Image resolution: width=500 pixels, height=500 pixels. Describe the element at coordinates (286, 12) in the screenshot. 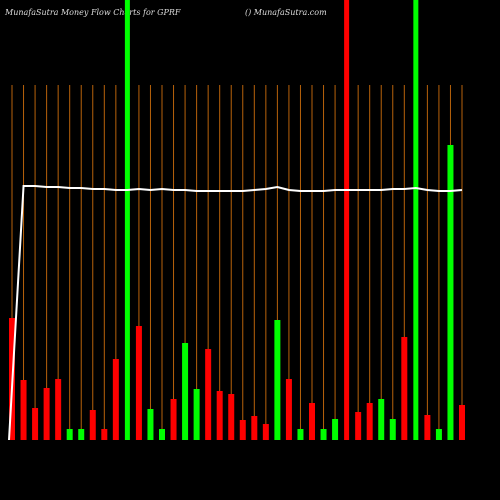

I see `chart-subtitle: () MunafaSutra.com` at that location.